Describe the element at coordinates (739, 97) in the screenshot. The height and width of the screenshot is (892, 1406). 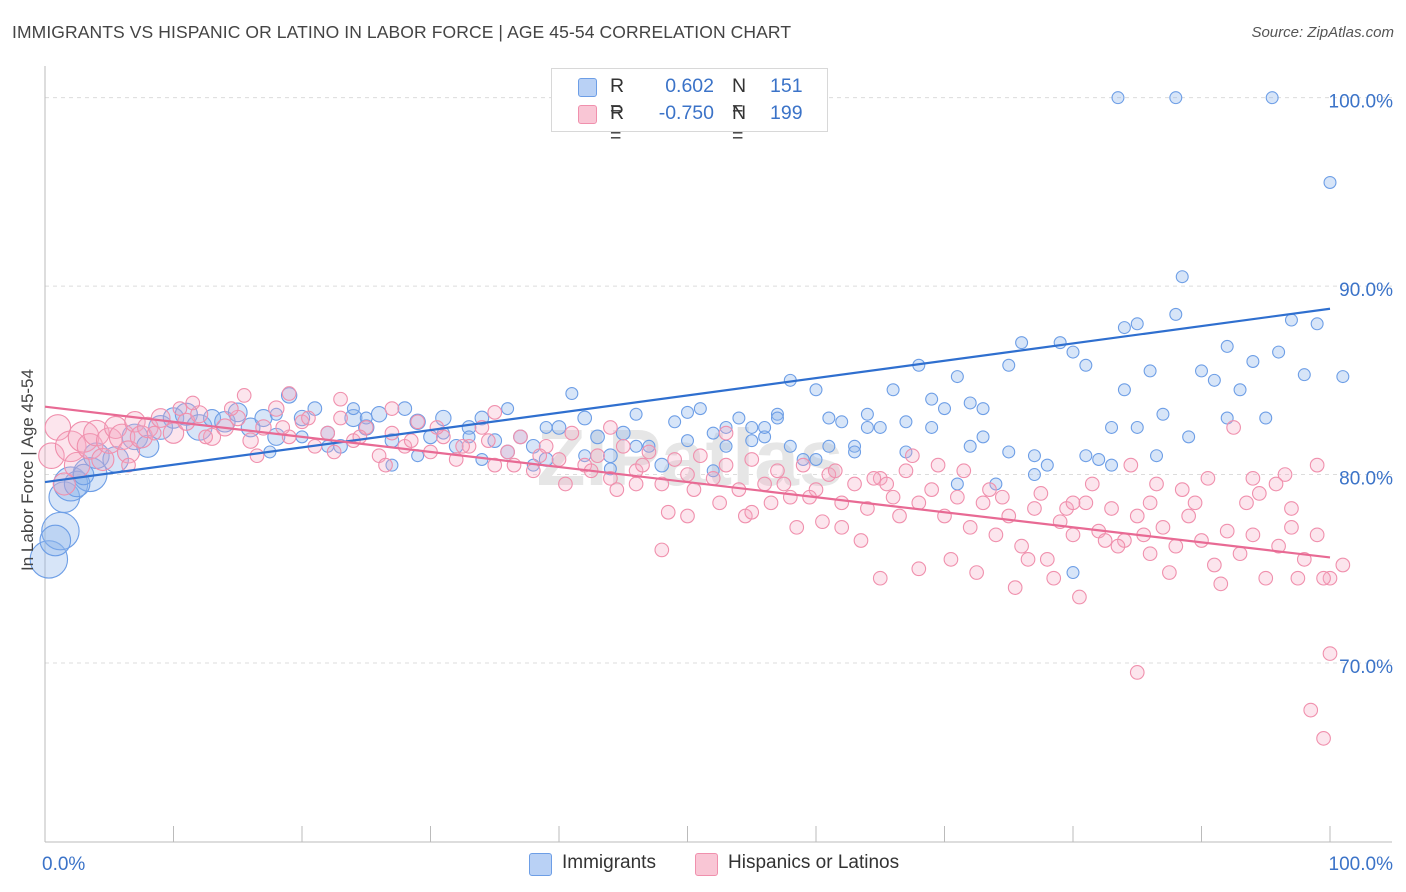
I see `n-label: N =` at that location.